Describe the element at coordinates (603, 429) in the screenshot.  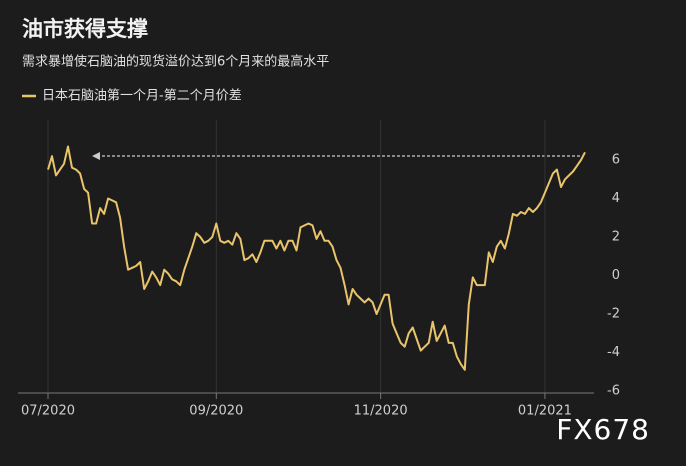
I see `watermark: FX678` at that location.